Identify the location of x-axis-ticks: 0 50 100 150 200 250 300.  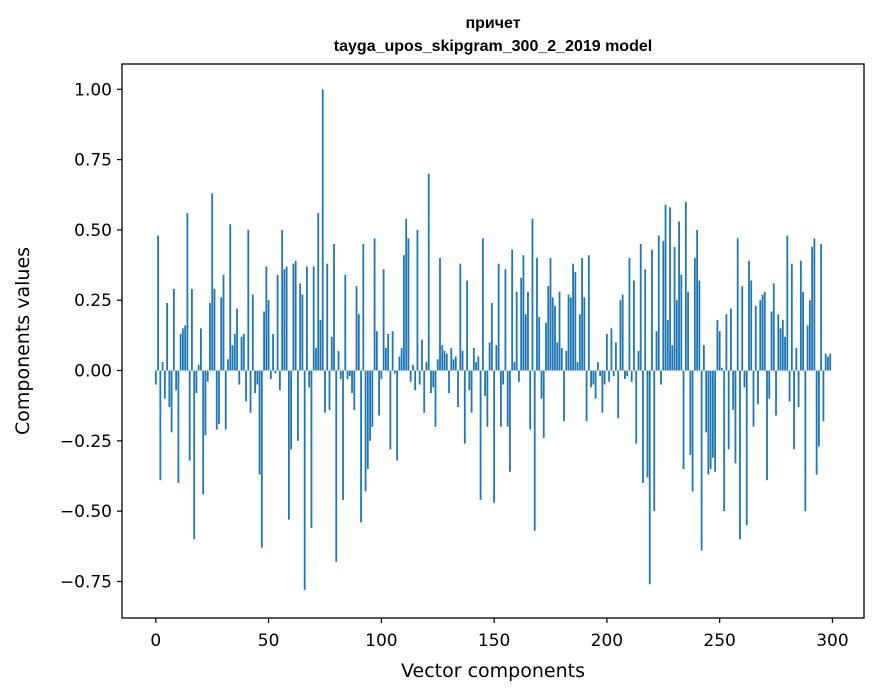
(499, 634).